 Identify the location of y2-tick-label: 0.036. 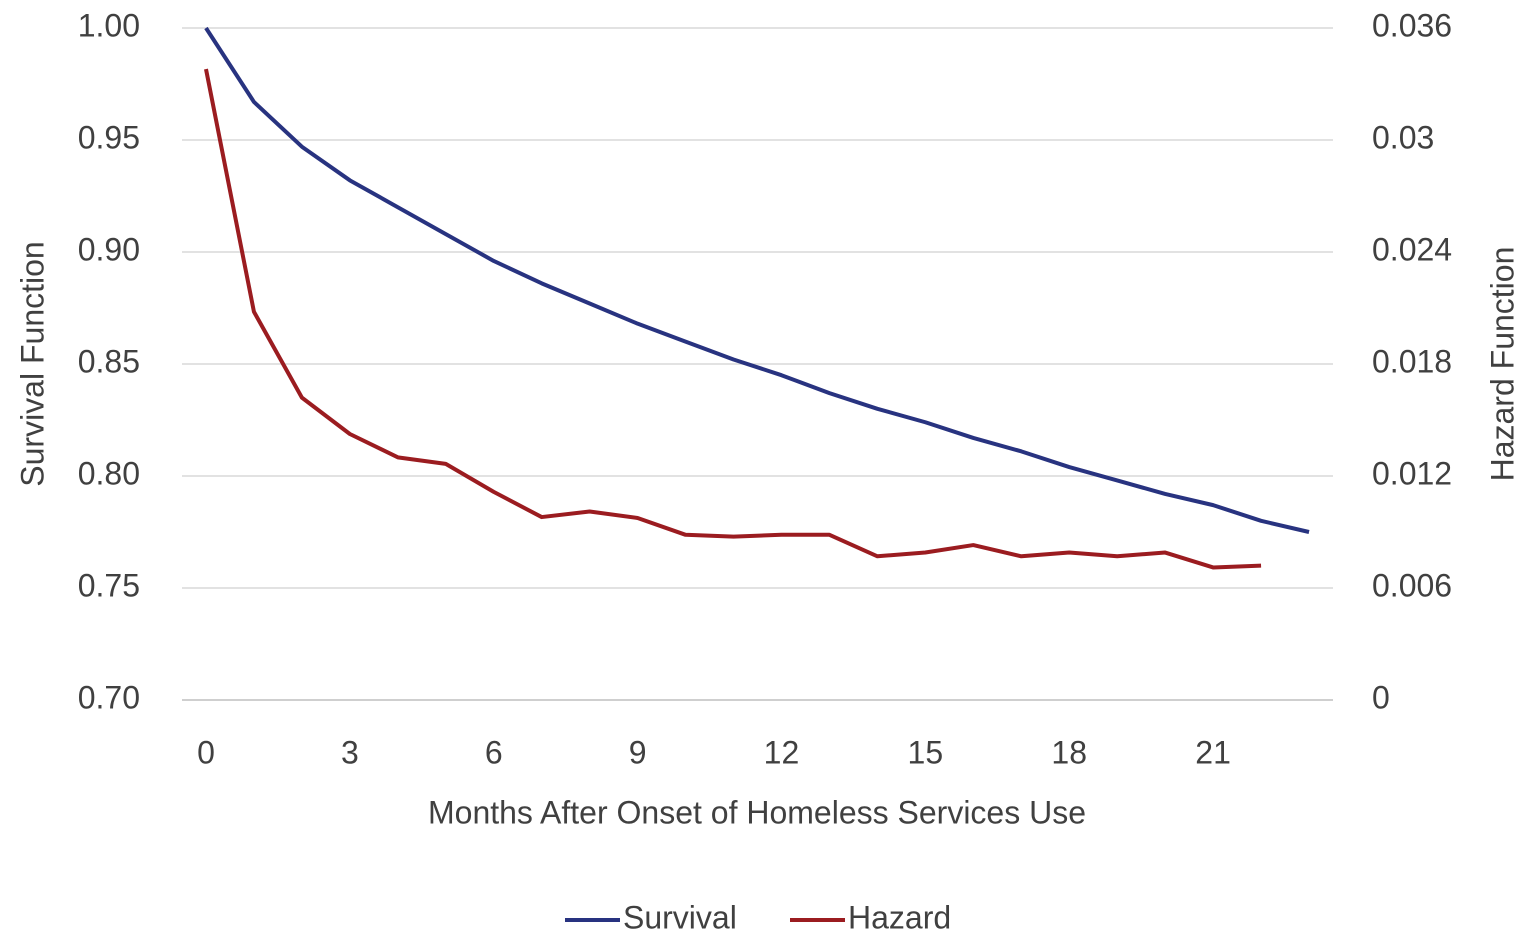
(1412, 25).